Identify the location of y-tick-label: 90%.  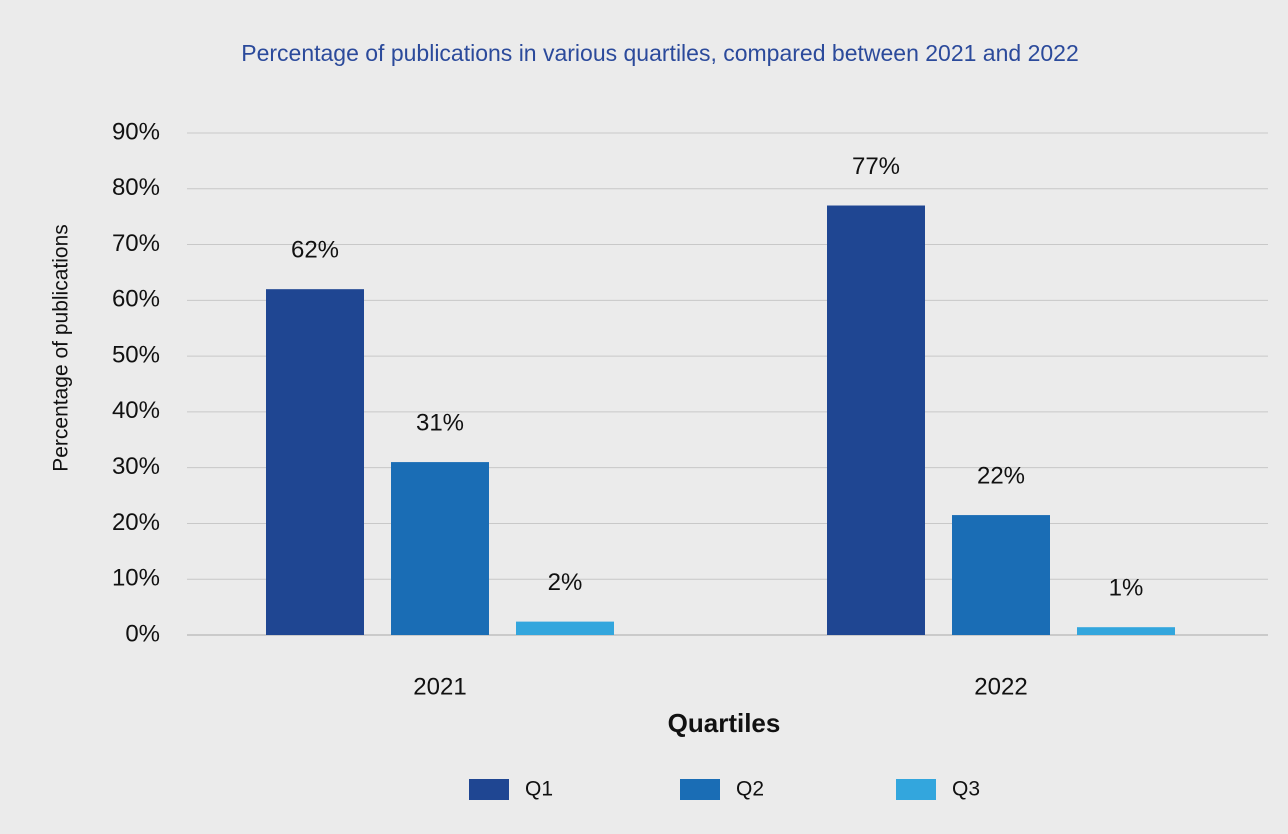
(136, 131).